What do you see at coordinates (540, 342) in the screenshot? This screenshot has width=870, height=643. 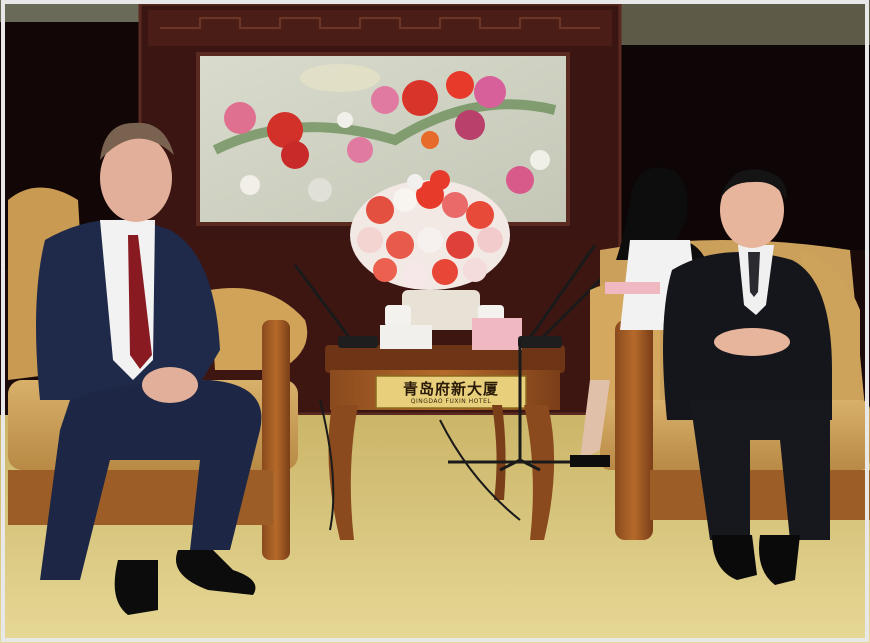 I see `mic-base-right` at bounding box center [540, 342].